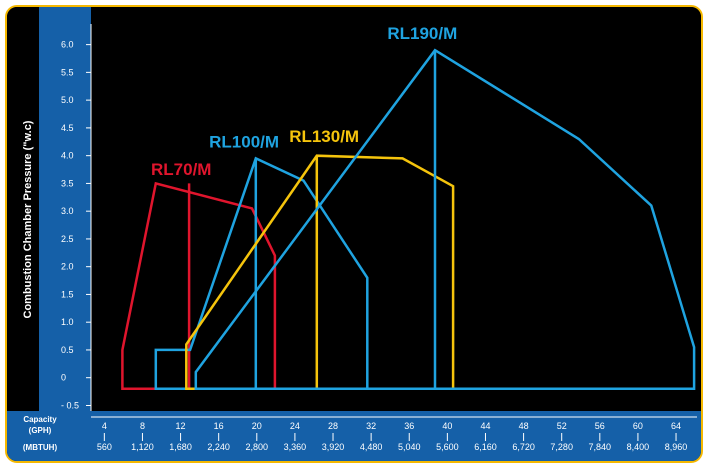 Image resolution: width=708 pixels, height=468 pixels. What do you see at coordinates (244, 141) in the screenshot?
I see `series-label-rl100-m: RL100/M` at bounding box center [244, 141].